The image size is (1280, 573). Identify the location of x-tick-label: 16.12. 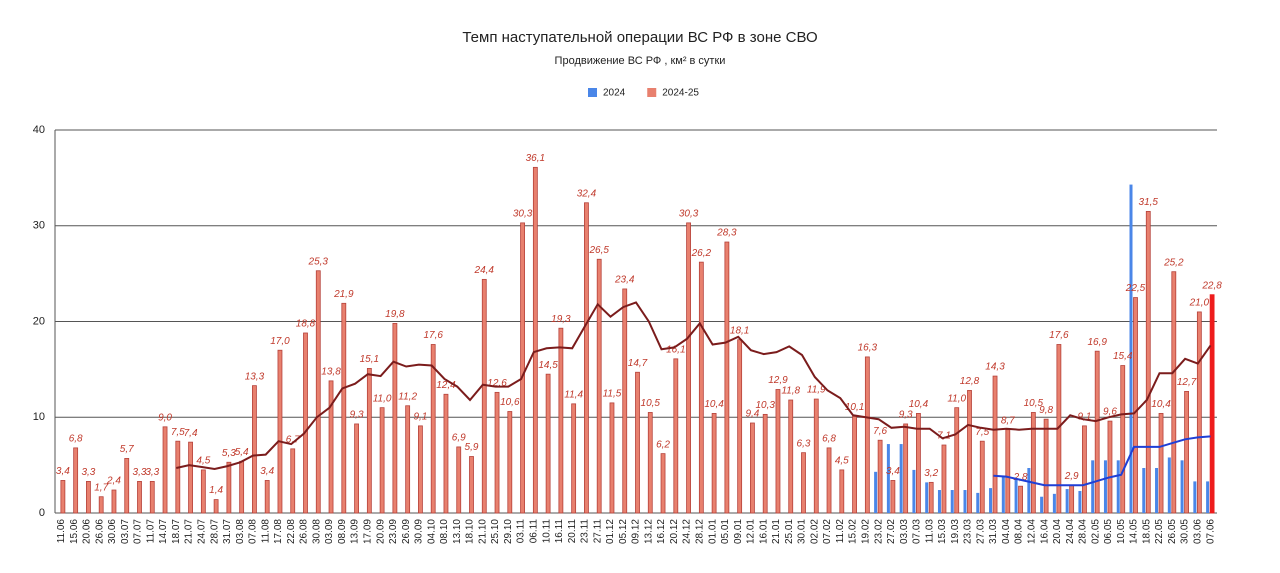
(661, 531).